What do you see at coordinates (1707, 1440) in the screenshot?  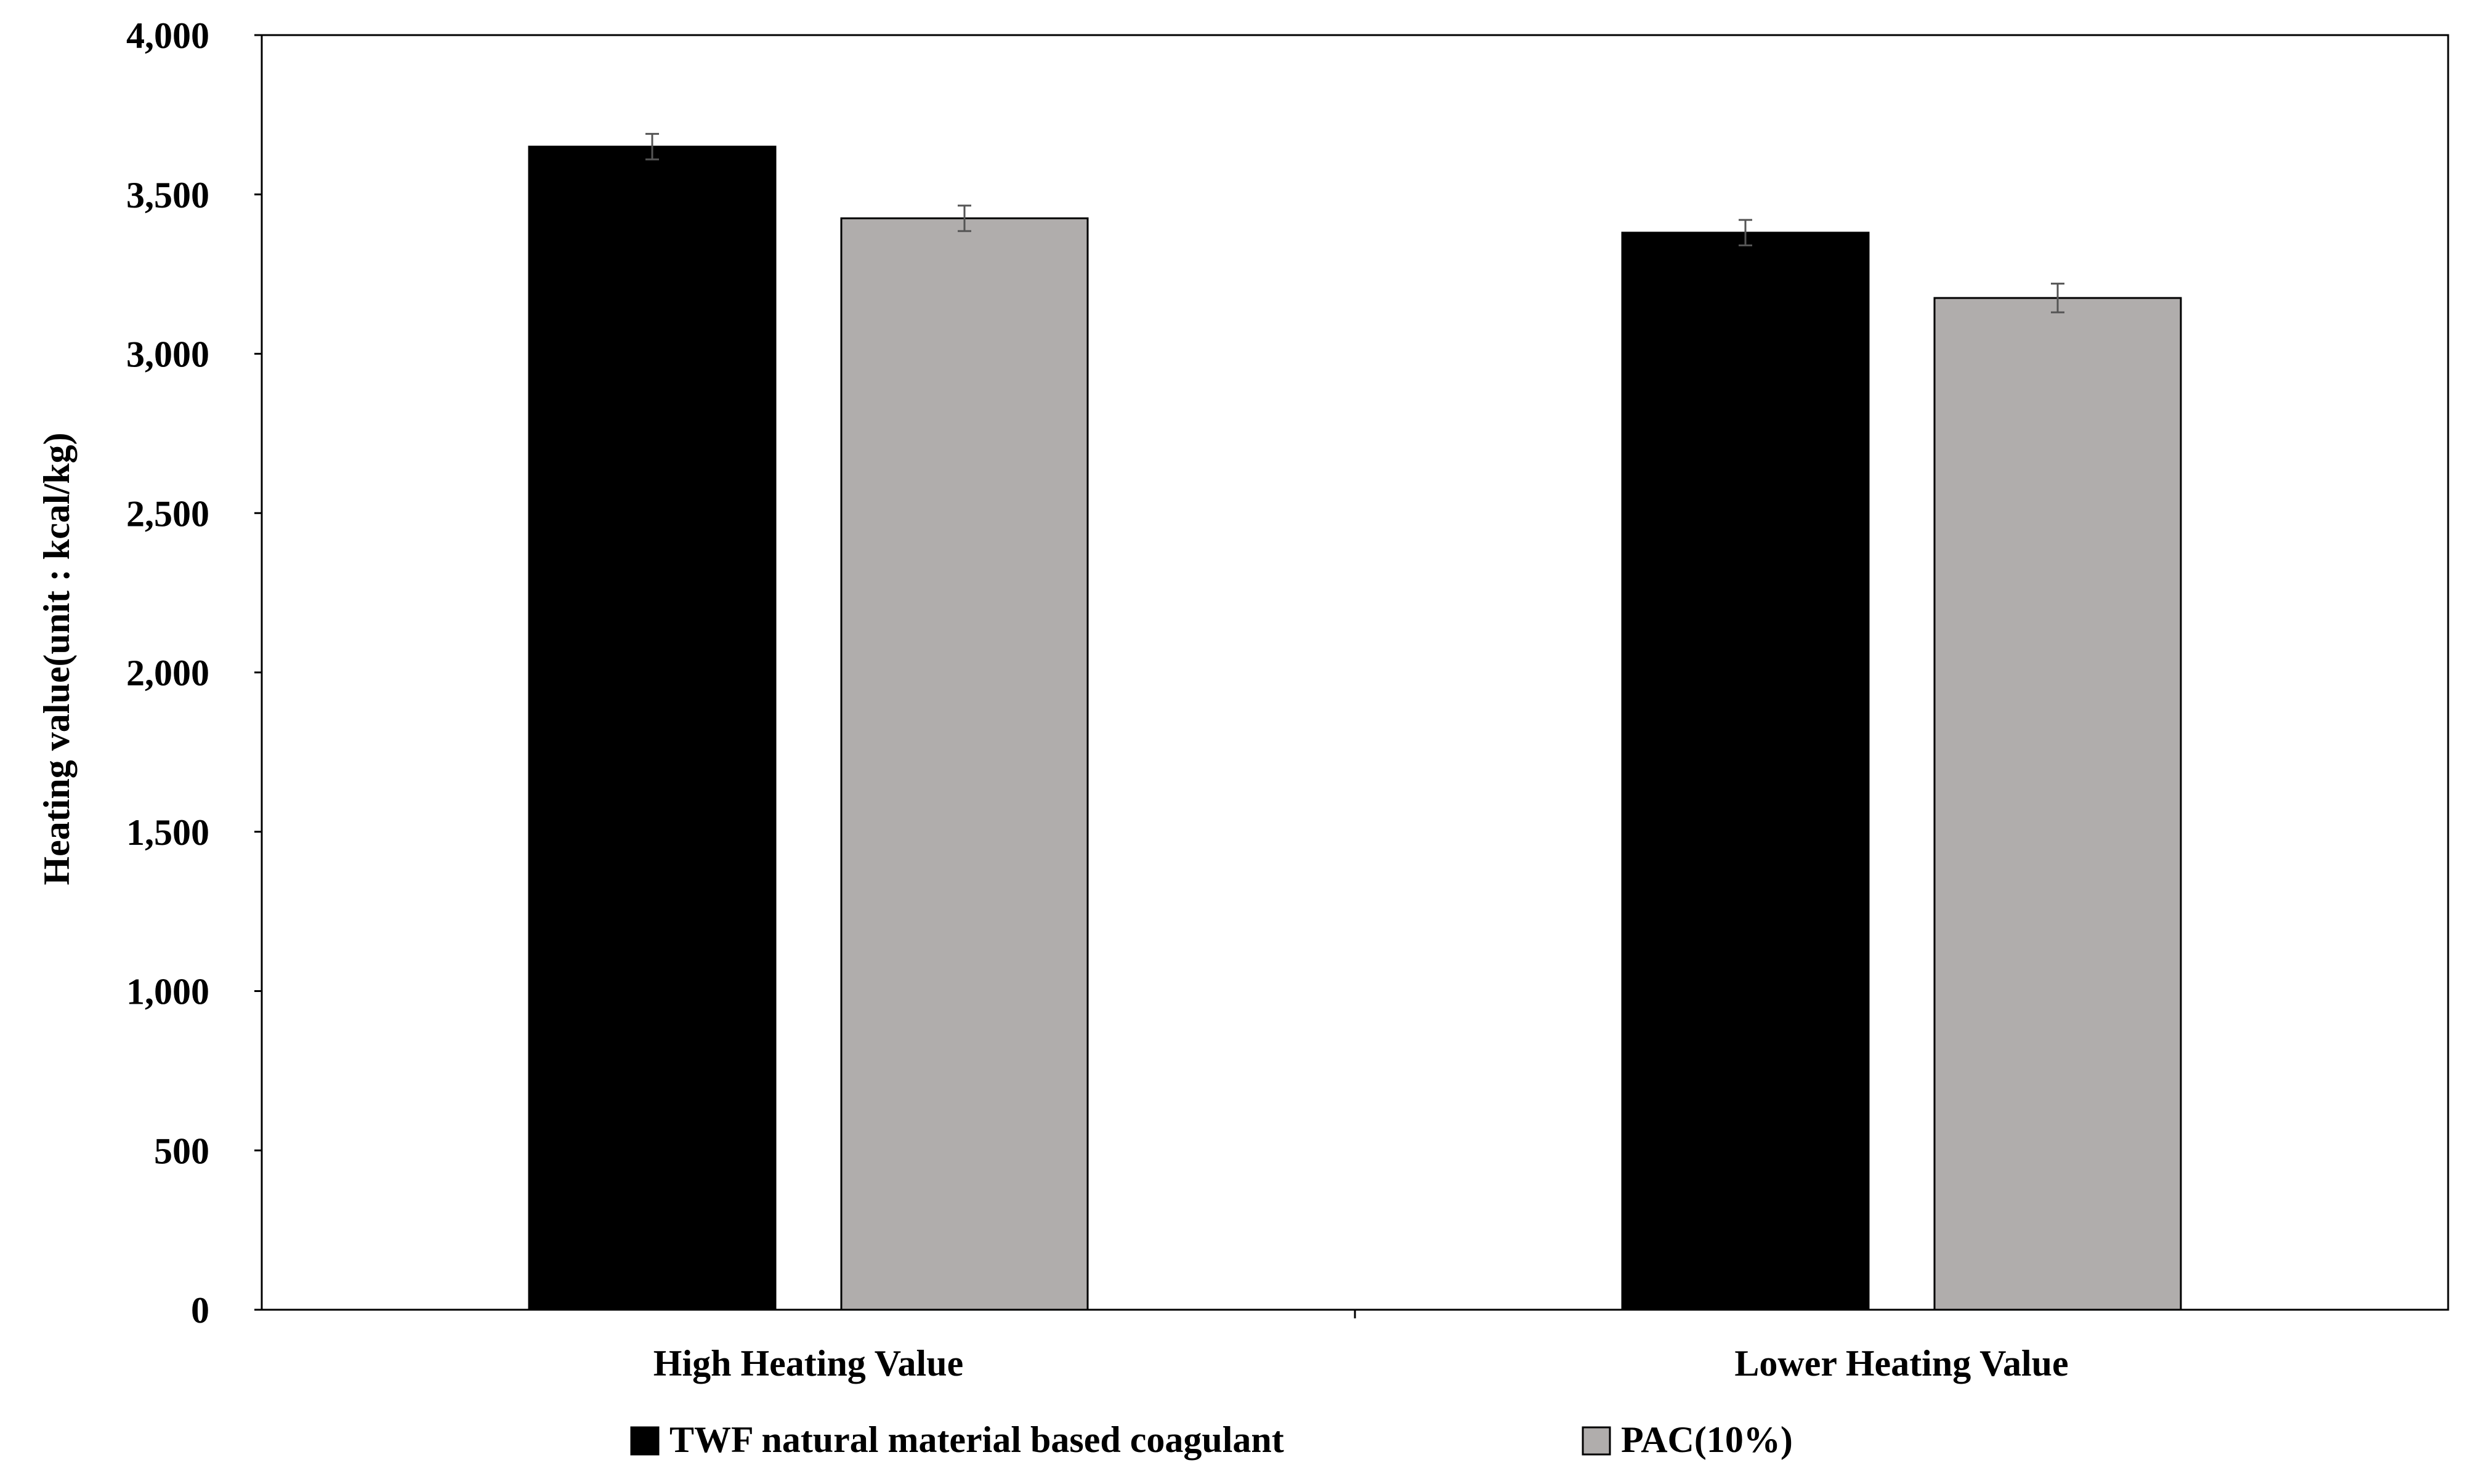 I see `legend-label: PAC(10%)` at bounding box center [1707, 1440].